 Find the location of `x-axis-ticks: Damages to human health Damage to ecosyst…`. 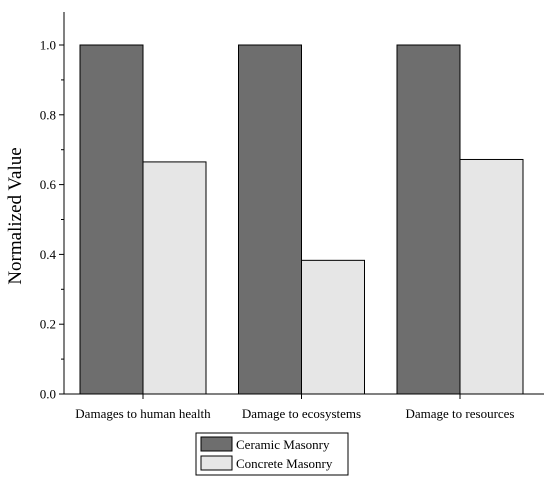

x-axis-ticks: Damages to human health Damage to ecosyst… is located at coordinates (295, 407).